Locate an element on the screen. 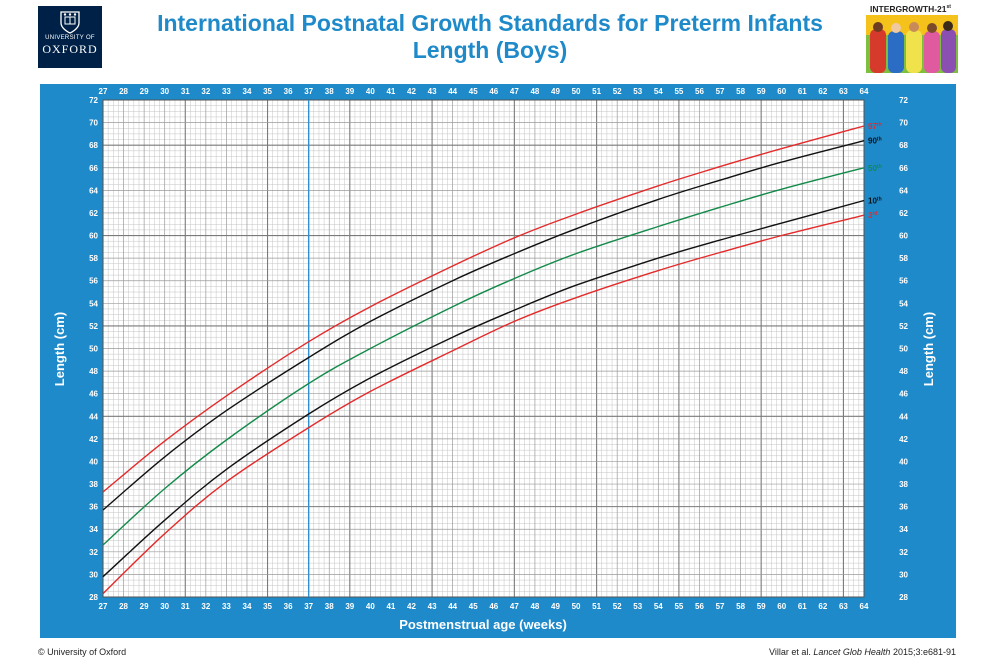  y-tick-label-right: 60 is located at coordinates (903, 236).